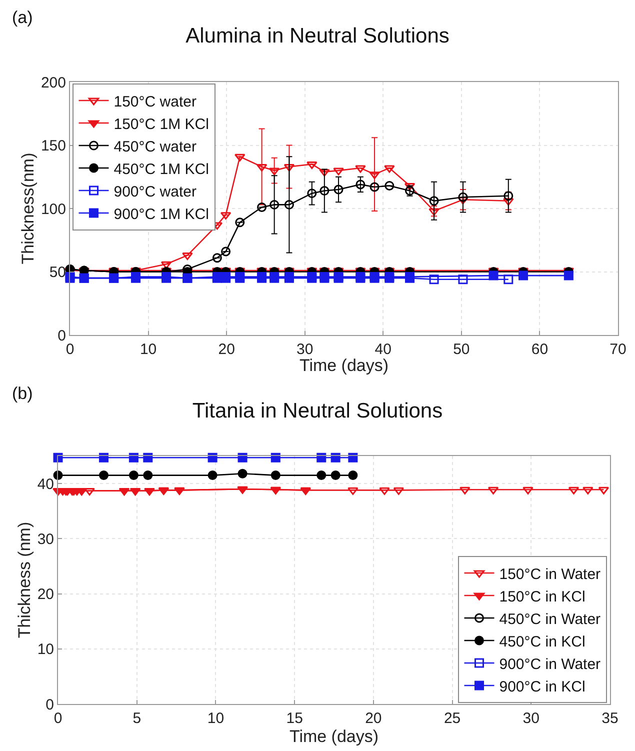  I want to click on y-tick-label: 30, so click(45, 539).